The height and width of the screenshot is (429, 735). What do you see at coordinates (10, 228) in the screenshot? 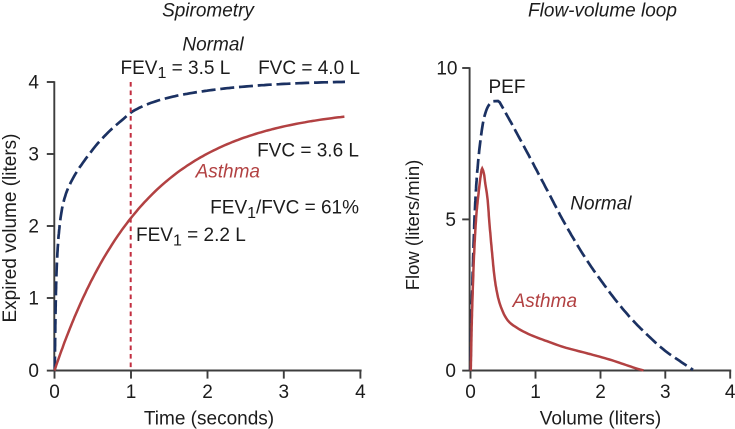
I see `svg-text: Expired volume (liters)` at bounding box center [10, 228].